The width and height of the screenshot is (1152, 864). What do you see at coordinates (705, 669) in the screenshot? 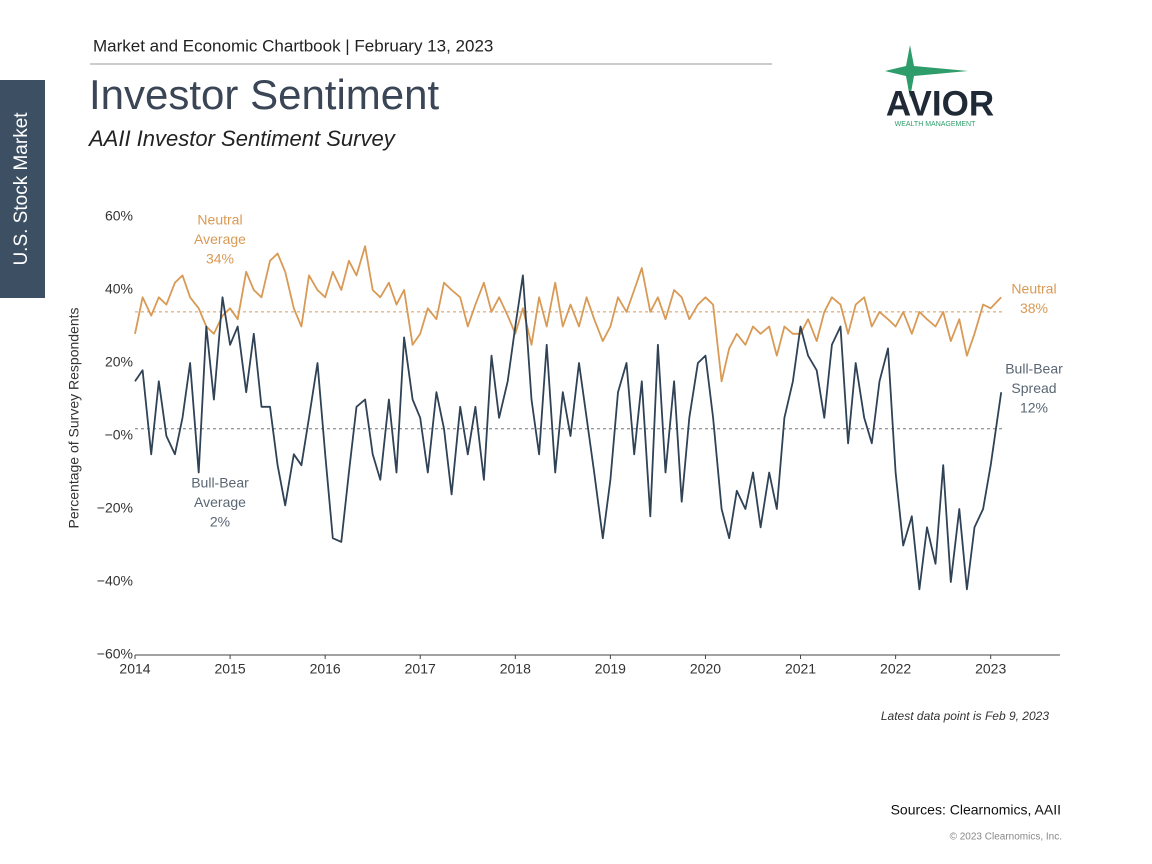
I see `x-tick-label: 2020` at bounding box center [705, 669].